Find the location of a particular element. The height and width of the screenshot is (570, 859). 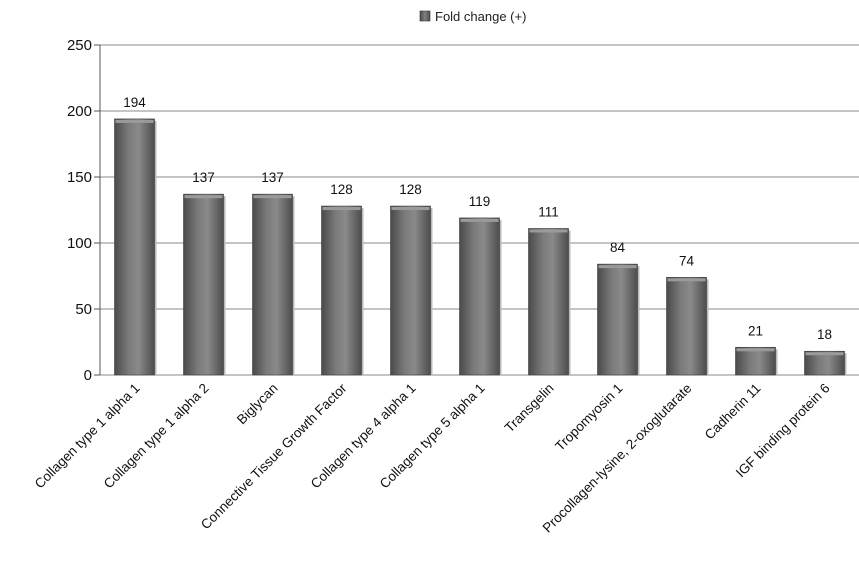

x-tick-label: Tropomyosin 1 is located at coordinates (588, 417).